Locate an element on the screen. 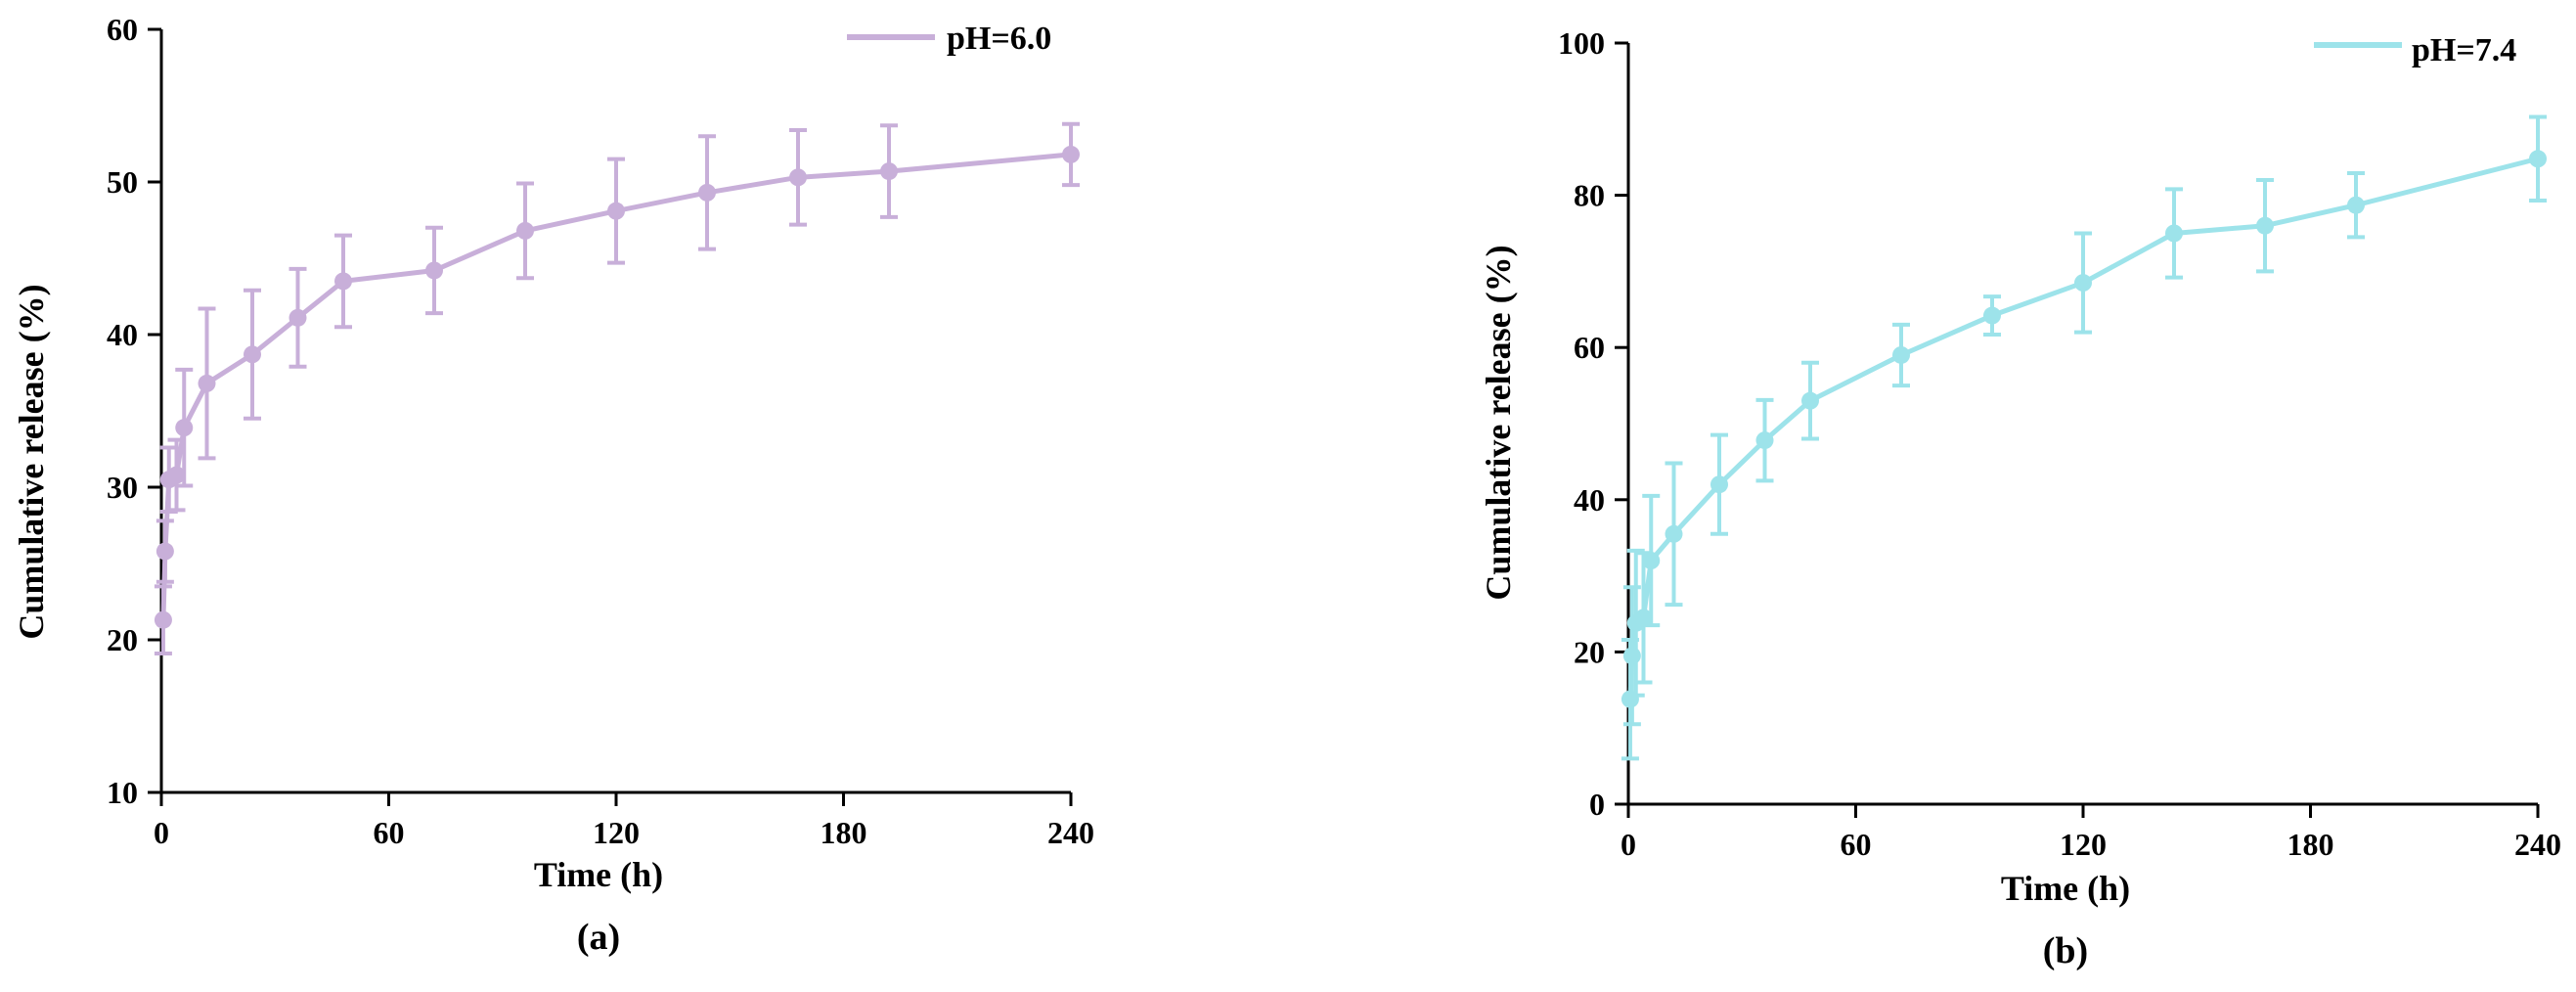  legend-b: pH=7.4 is located at coordinates (2415, 50).